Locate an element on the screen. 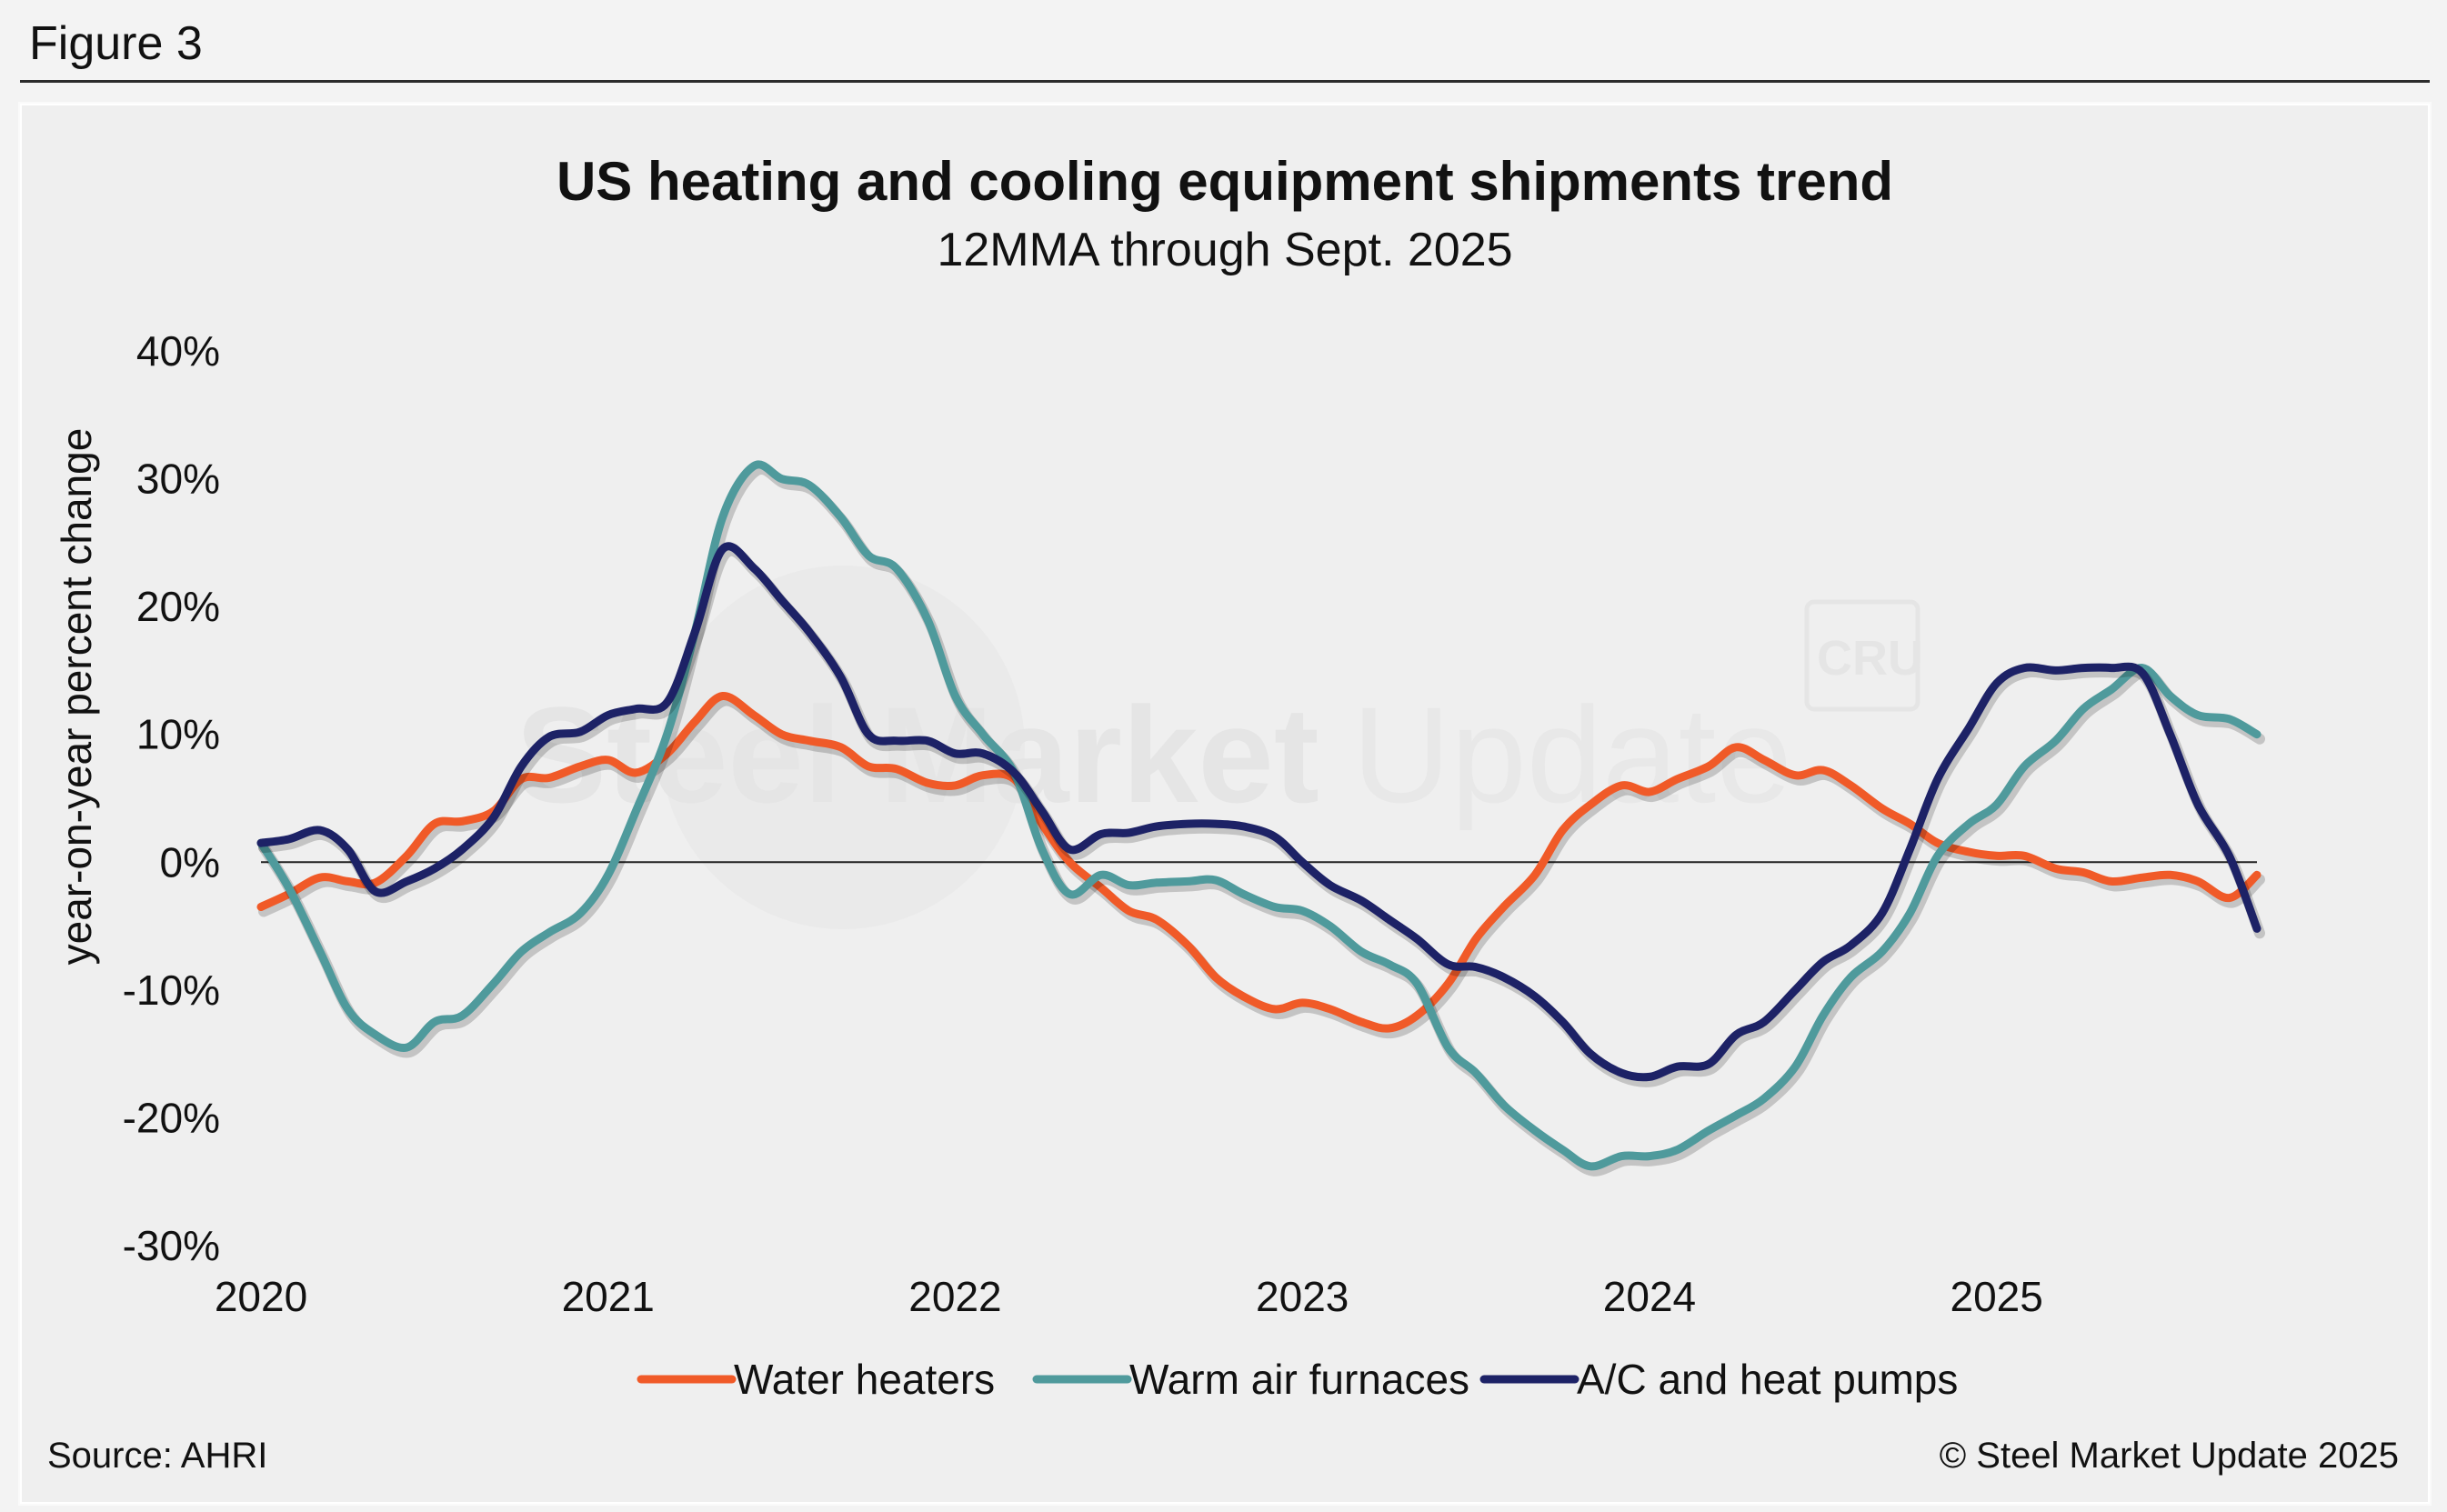 This screenshot has height=1512, width=2447. x-tick-label: 2021 is located at coordinates (609, 1296).